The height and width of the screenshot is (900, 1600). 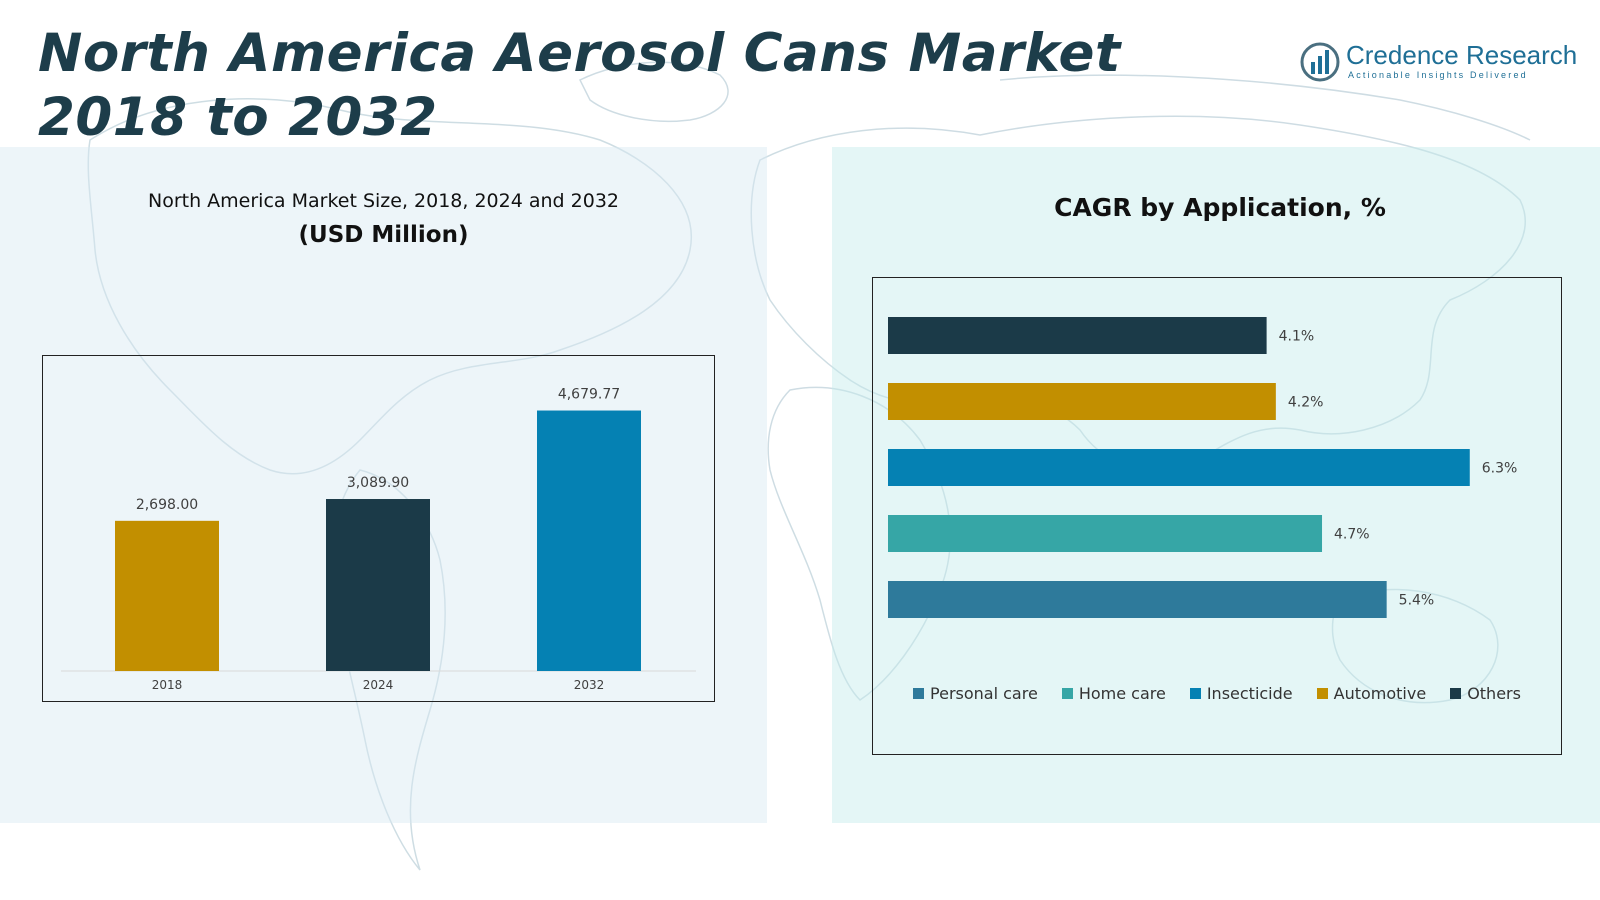 What do you see at coordinates (1137, 599) in the screenshot?
I see `bar-personal-care` at bounding box center [1137, 599].